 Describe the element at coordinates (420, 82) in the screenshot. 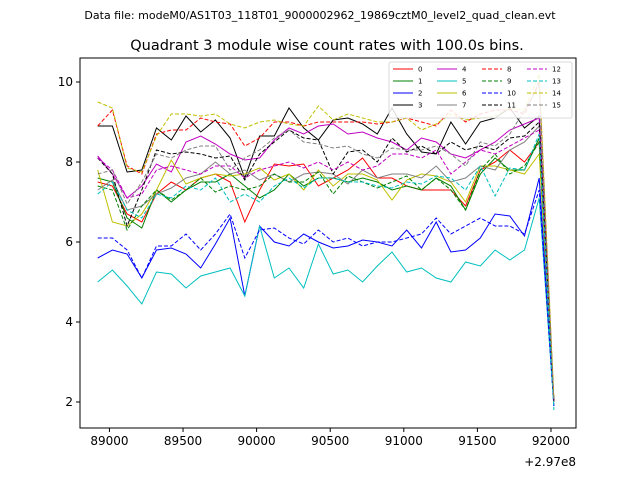

I see `legend-label-1: 1` at that location.